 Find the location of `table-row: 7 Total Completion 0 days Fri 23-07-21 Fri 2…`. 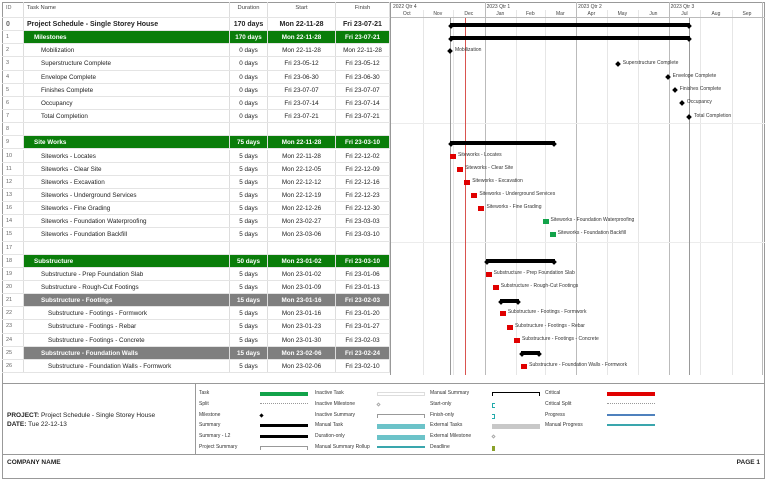

table-row: 7 Total Completion 0 days Fri 23-07-21 Fri 2… is located at coordinates (196, 117).